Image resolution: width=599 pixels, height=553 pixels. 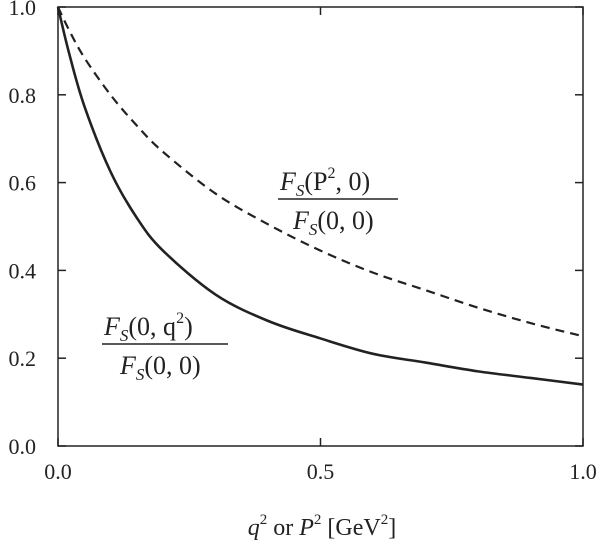 What do you see at coordinates (148, 327) in the screenshot?
I see `solid-annotation-numerator: FS(0, q2)` at bounding box center [148, 327].